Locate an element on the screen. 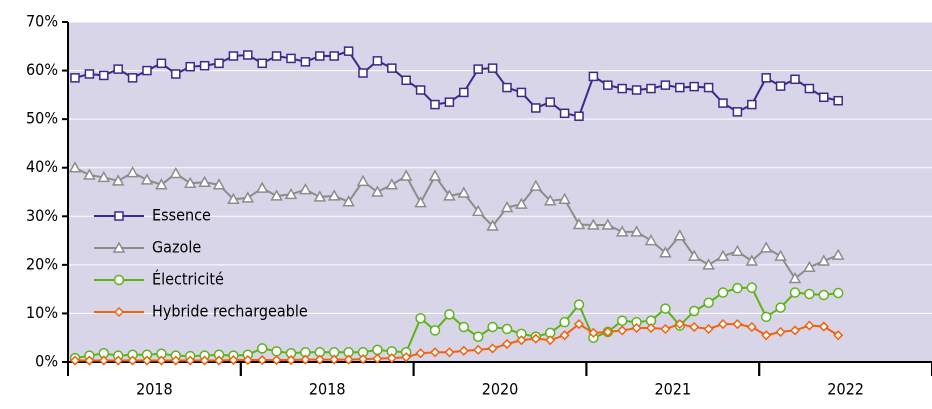 This screenshot has height=409, width=932. x-group-label: 2018 is located at coordinates (154, 389).